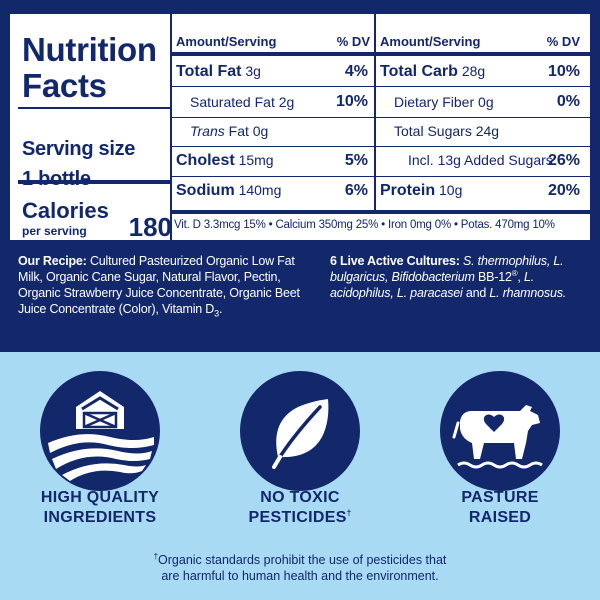 The image size is (600, 600). I want to click on recipe-end: ., so click(220, 309).